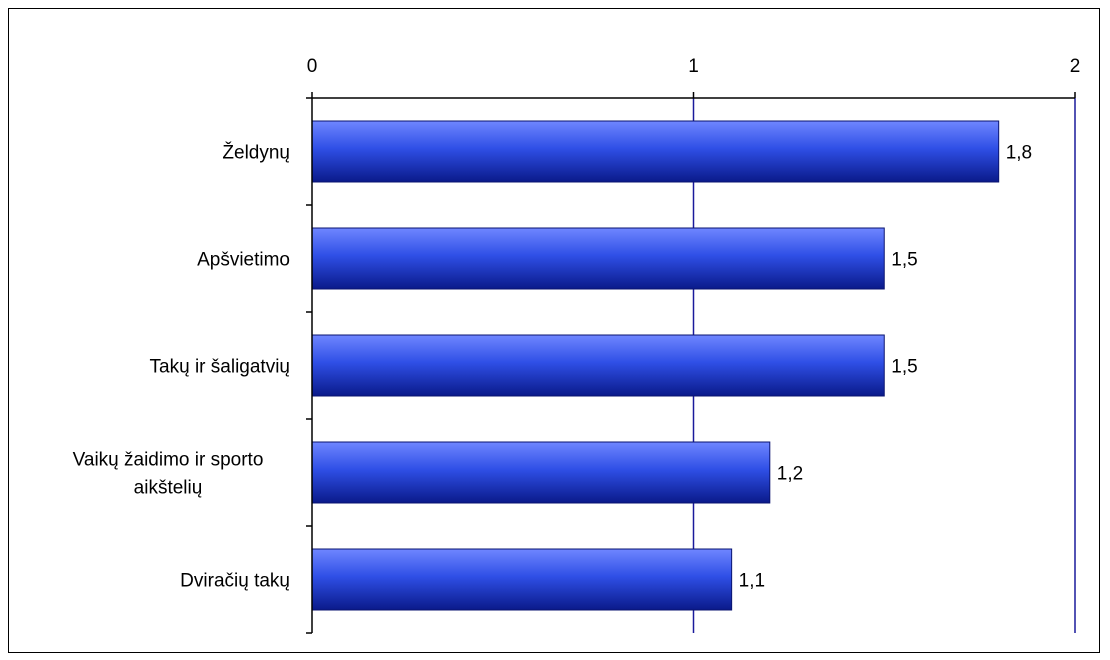 The image size is (1110, 660). I want to click on category-label: Želdynų, so click(256, 153).